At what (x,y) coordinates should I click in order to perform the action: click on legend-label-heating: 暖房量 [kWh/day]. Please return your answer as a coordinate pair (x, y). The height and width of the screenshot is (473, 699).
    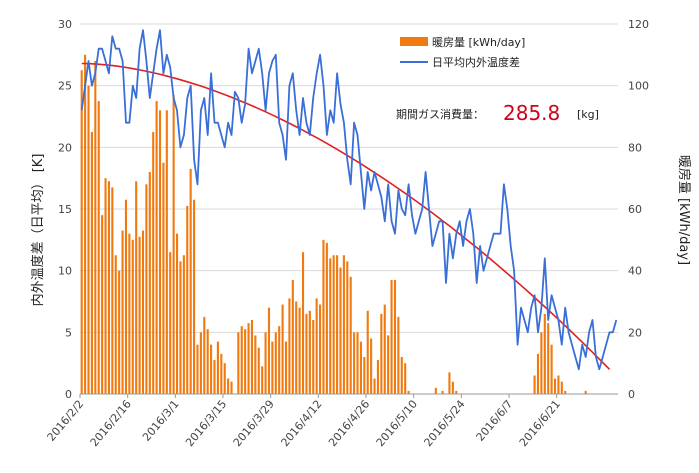
    Looking at the image, I should click on (478, 42).